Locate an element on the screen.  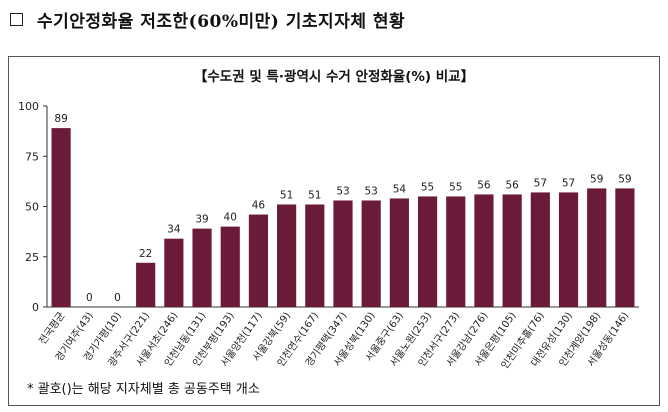
bar-value-label: 89 is located at coordinates (60, 119).